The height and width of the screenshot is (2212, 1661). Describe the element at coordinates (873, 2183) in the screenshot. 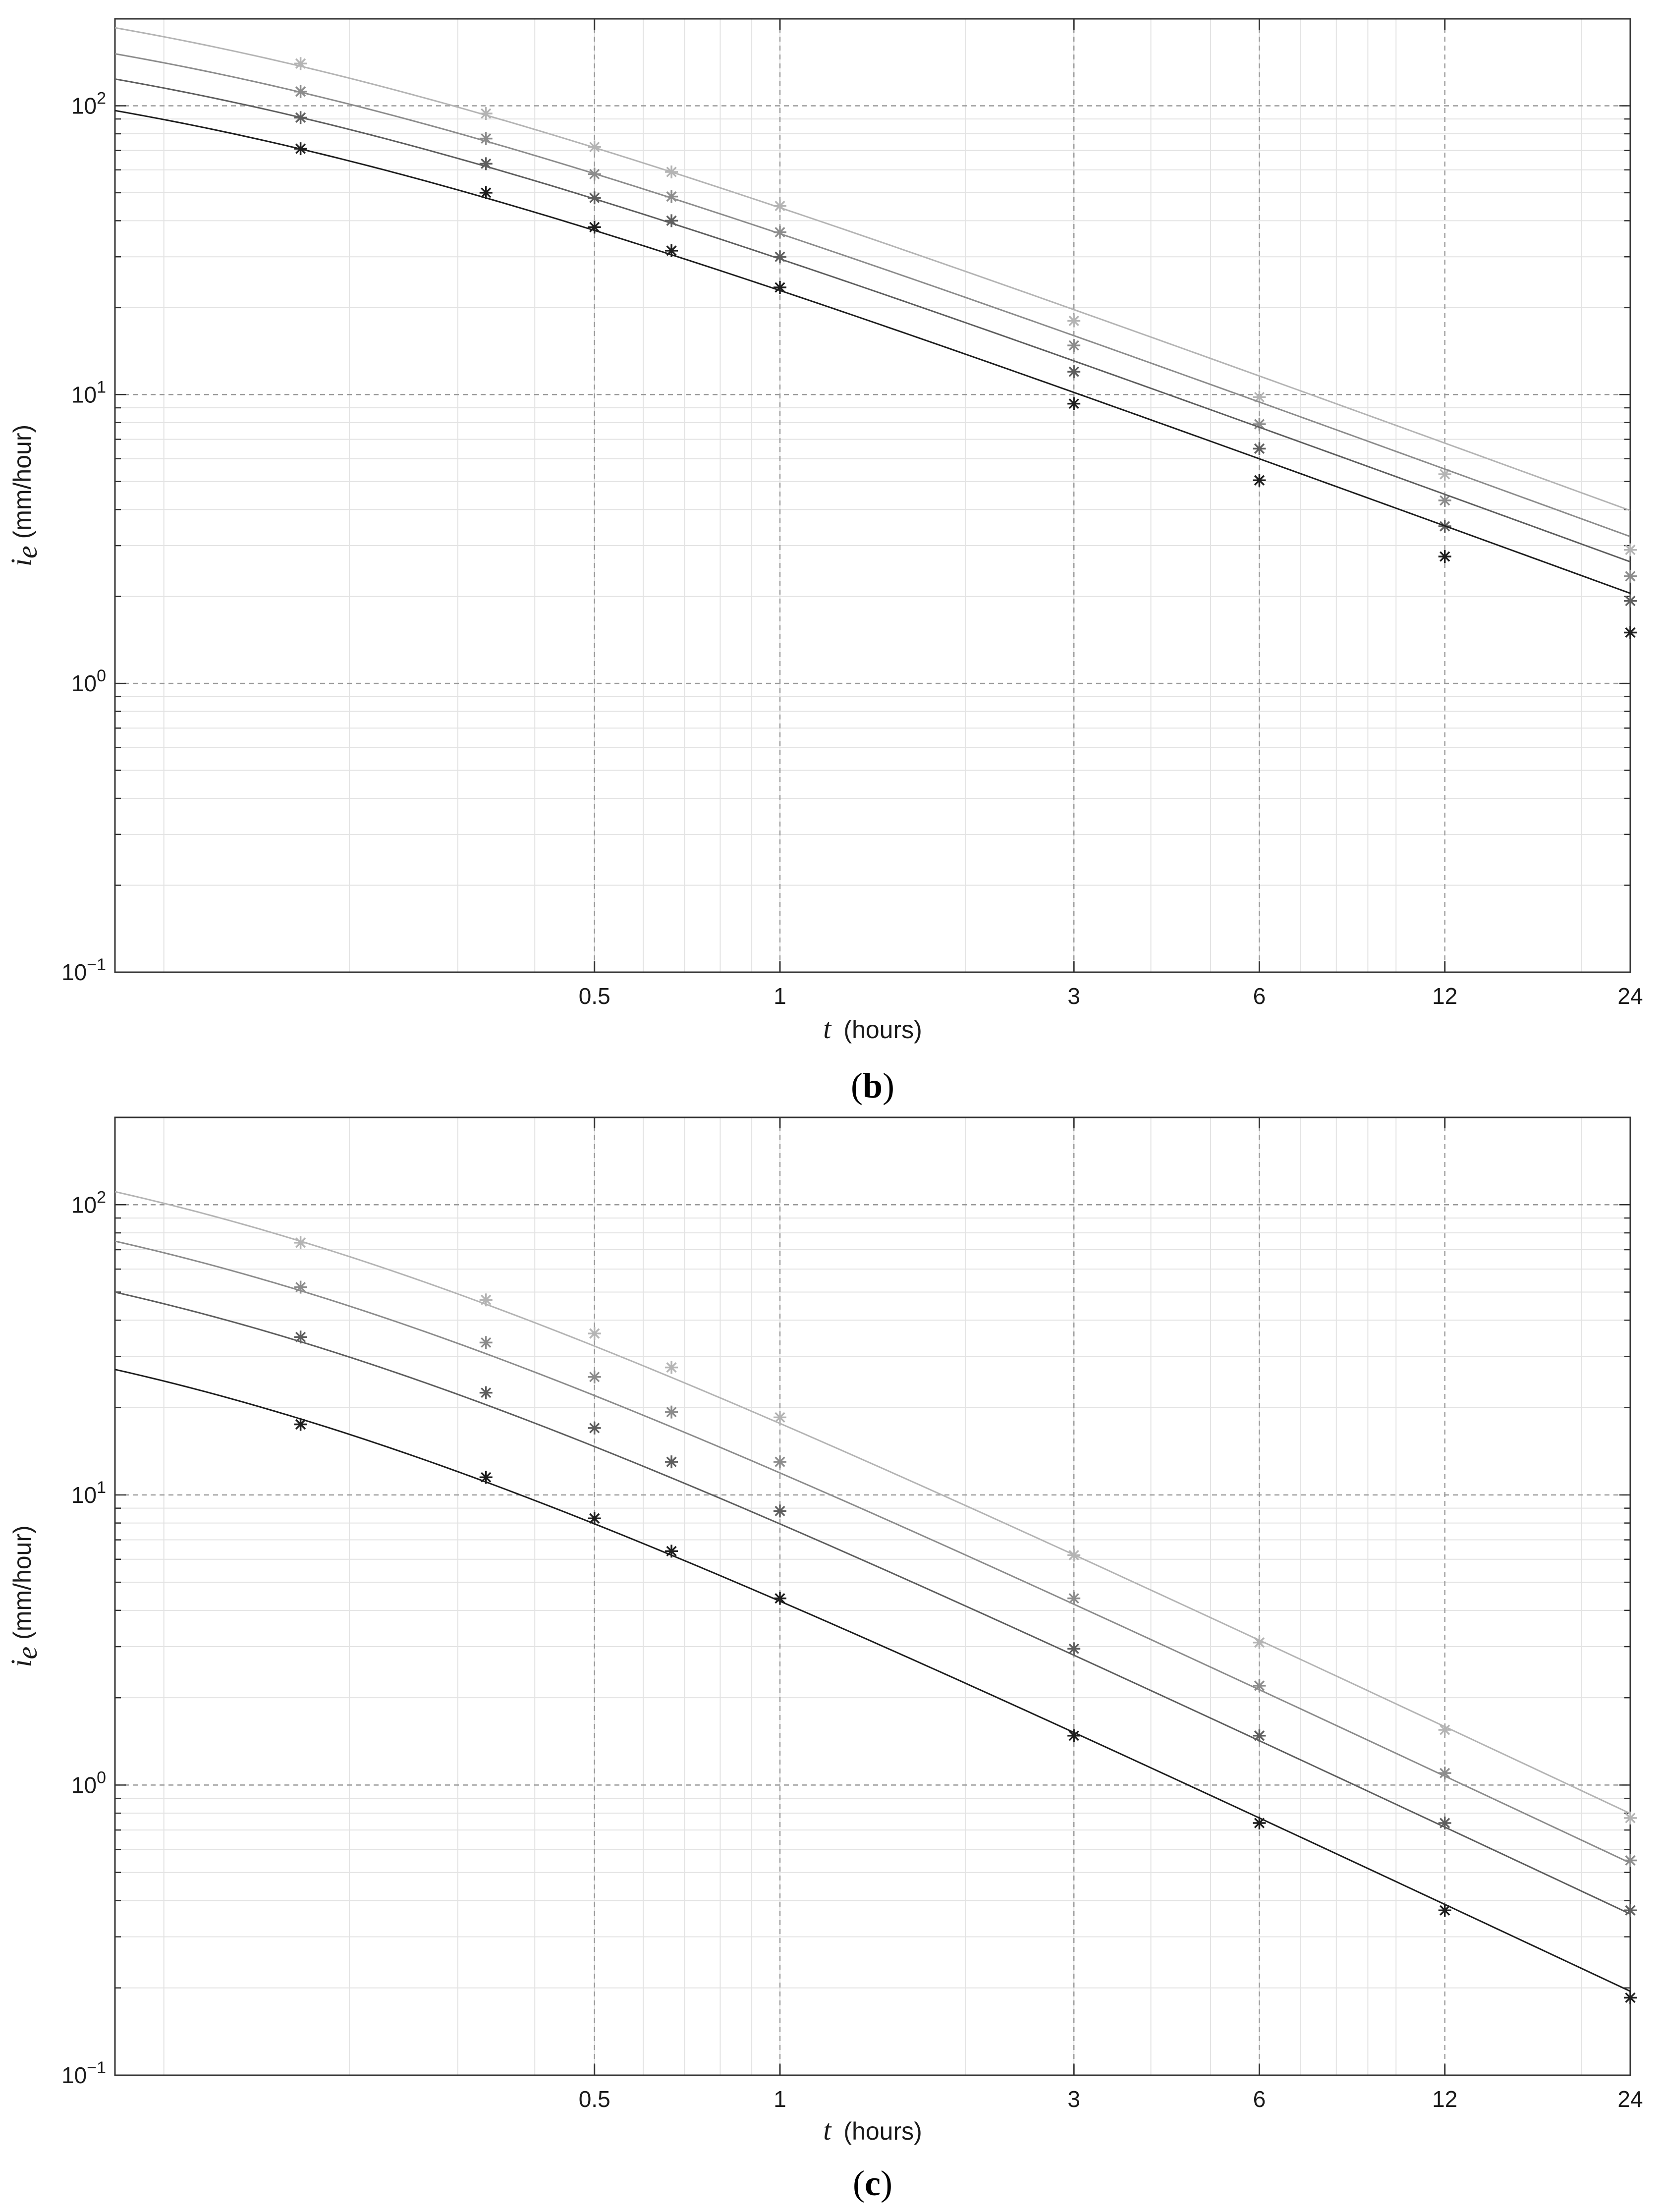

I see `panel-label: (c)` at that location.